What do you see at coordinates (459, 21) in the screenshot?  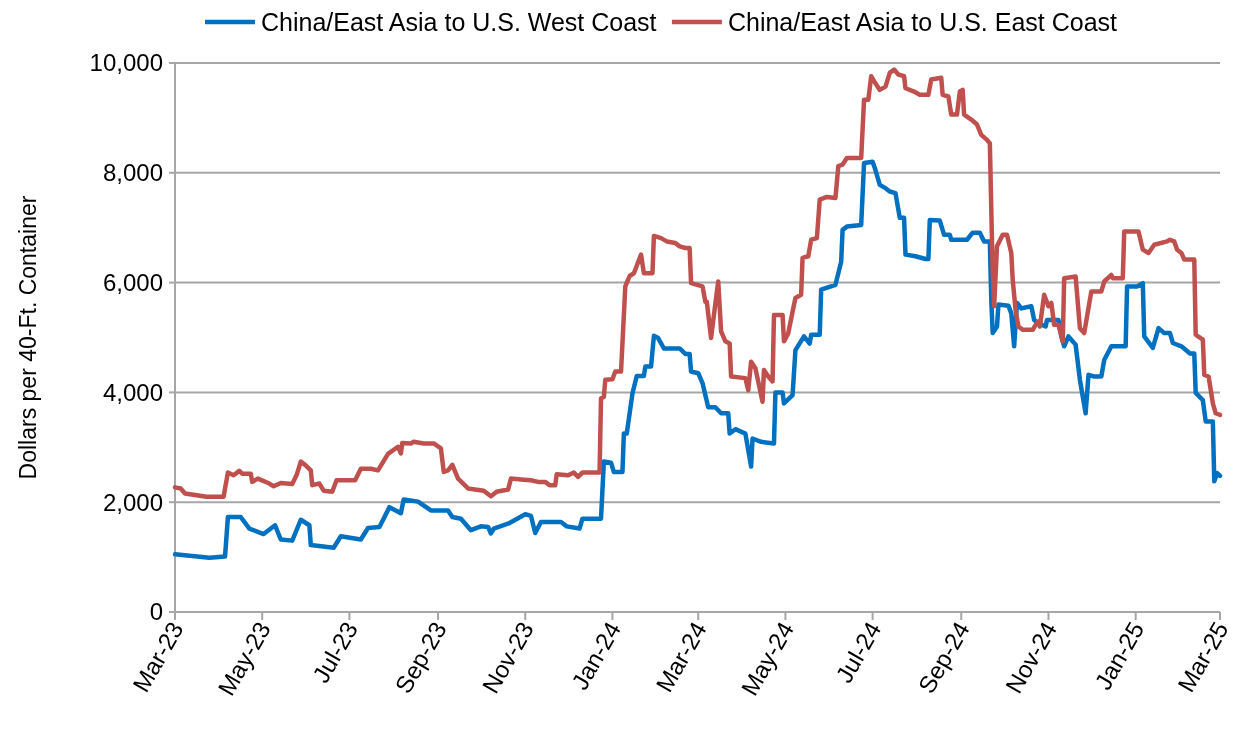 I see `legend-label: China/East Asia to U.S. West Coast` at bounding box center [459, 21].